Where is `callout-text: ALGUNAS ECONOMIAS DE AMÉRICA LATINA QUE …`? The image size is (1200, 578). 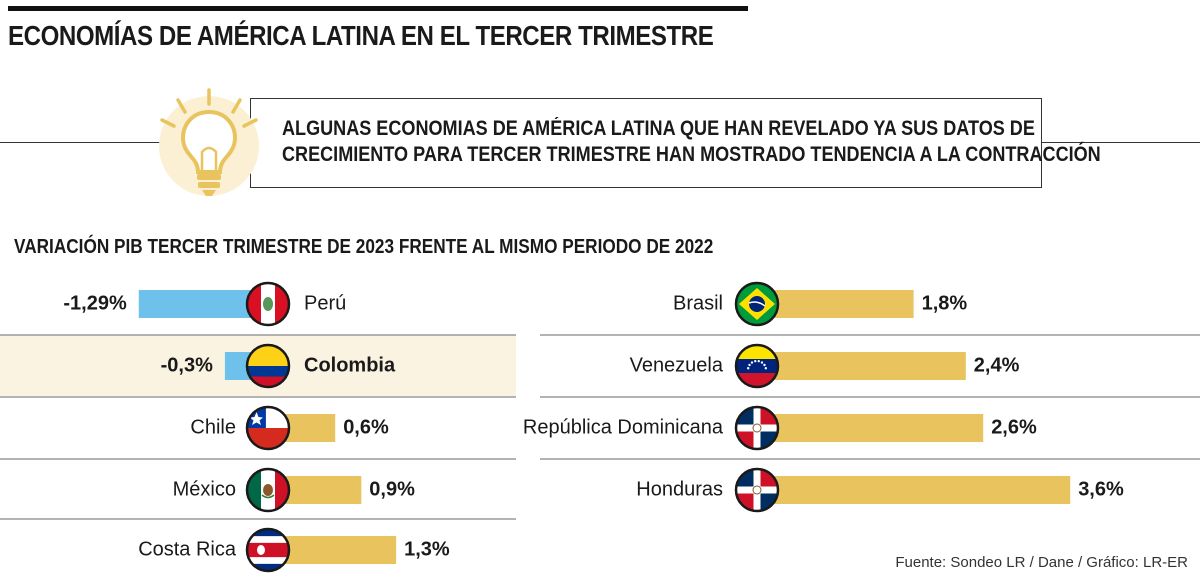 callout-text: ALGUNAS ECONOMIAS DE AMÉRICA LATINA QUE … is located at coordinates (691, 142).